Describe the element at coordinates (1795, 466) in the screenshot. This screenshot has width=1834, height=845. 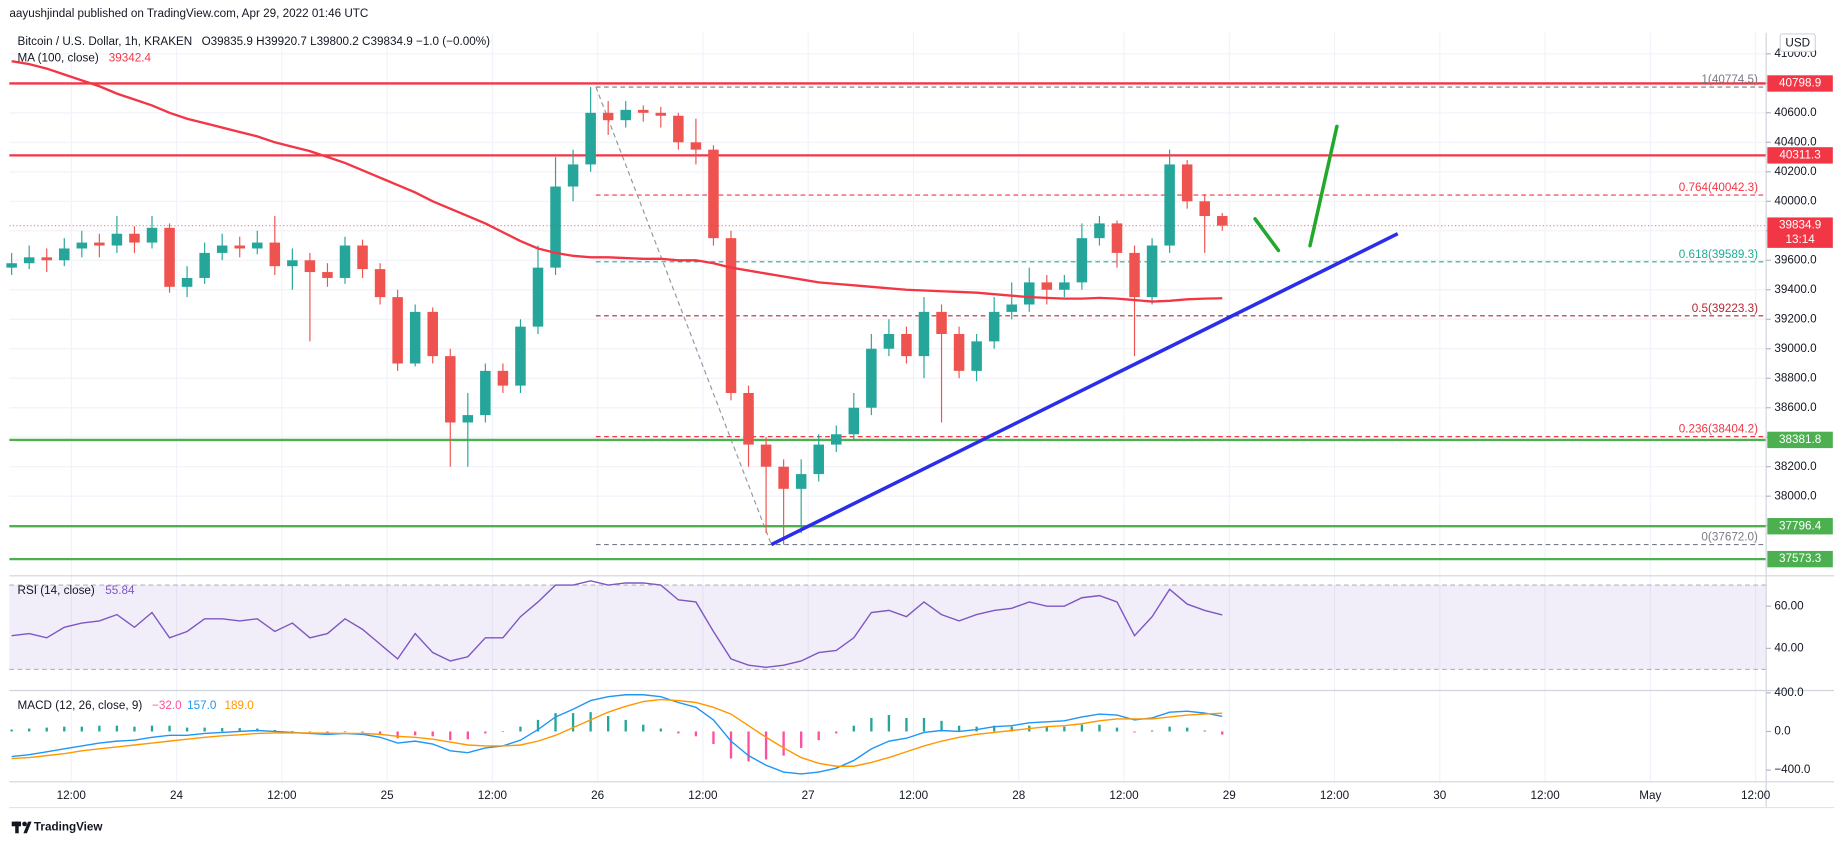
I see `y-tick-label: 38200.0` at that location.